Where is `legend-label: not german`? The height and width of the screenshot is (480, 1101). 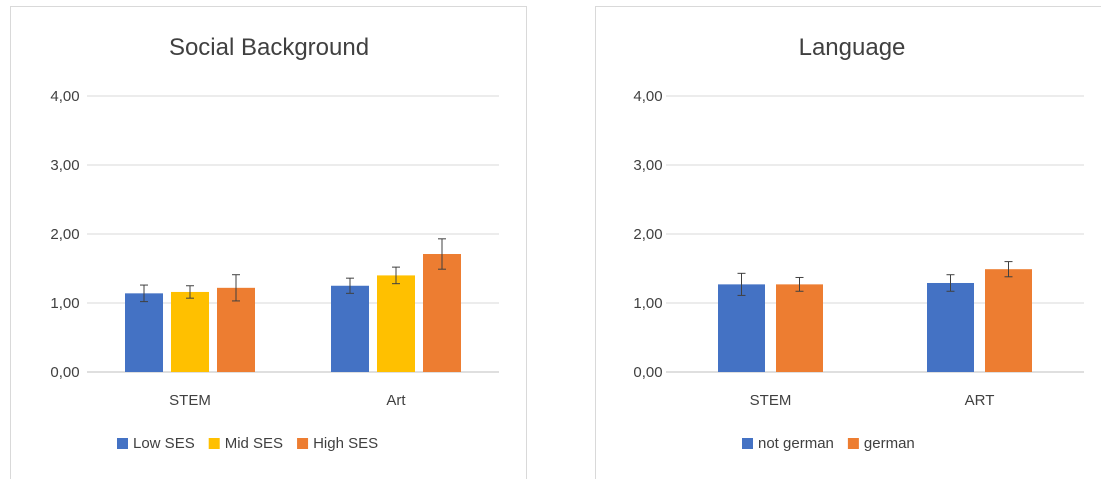 legend-label: not german is located at coordinates (796, 443).